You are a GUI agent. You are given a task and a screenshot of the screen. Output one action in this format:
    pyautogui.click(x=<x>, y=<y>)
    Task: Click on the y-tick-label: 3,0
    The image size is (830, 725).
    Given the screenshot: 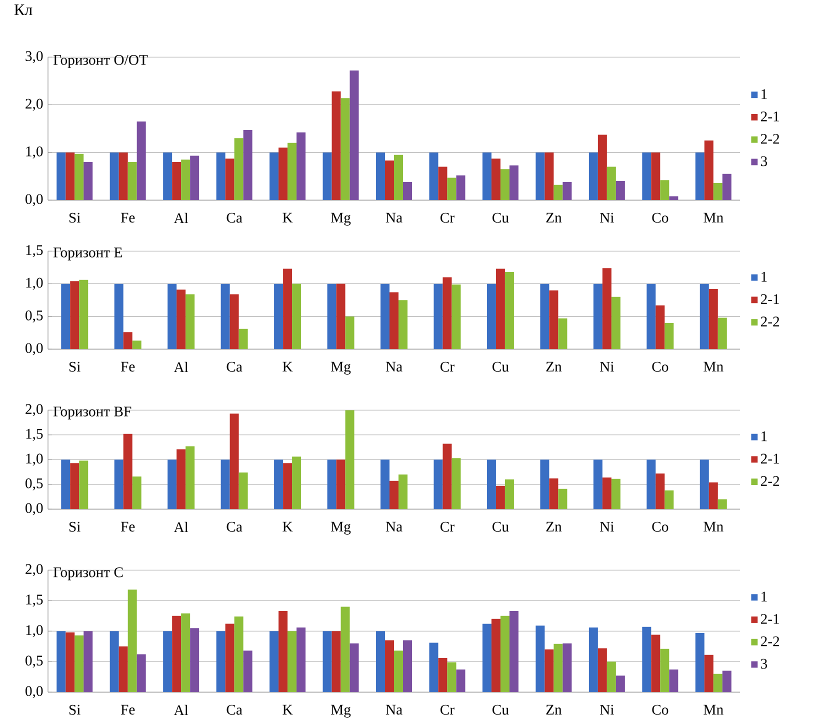 What is the action you would take?
    pyautogui.click(x=34, y=57)
    